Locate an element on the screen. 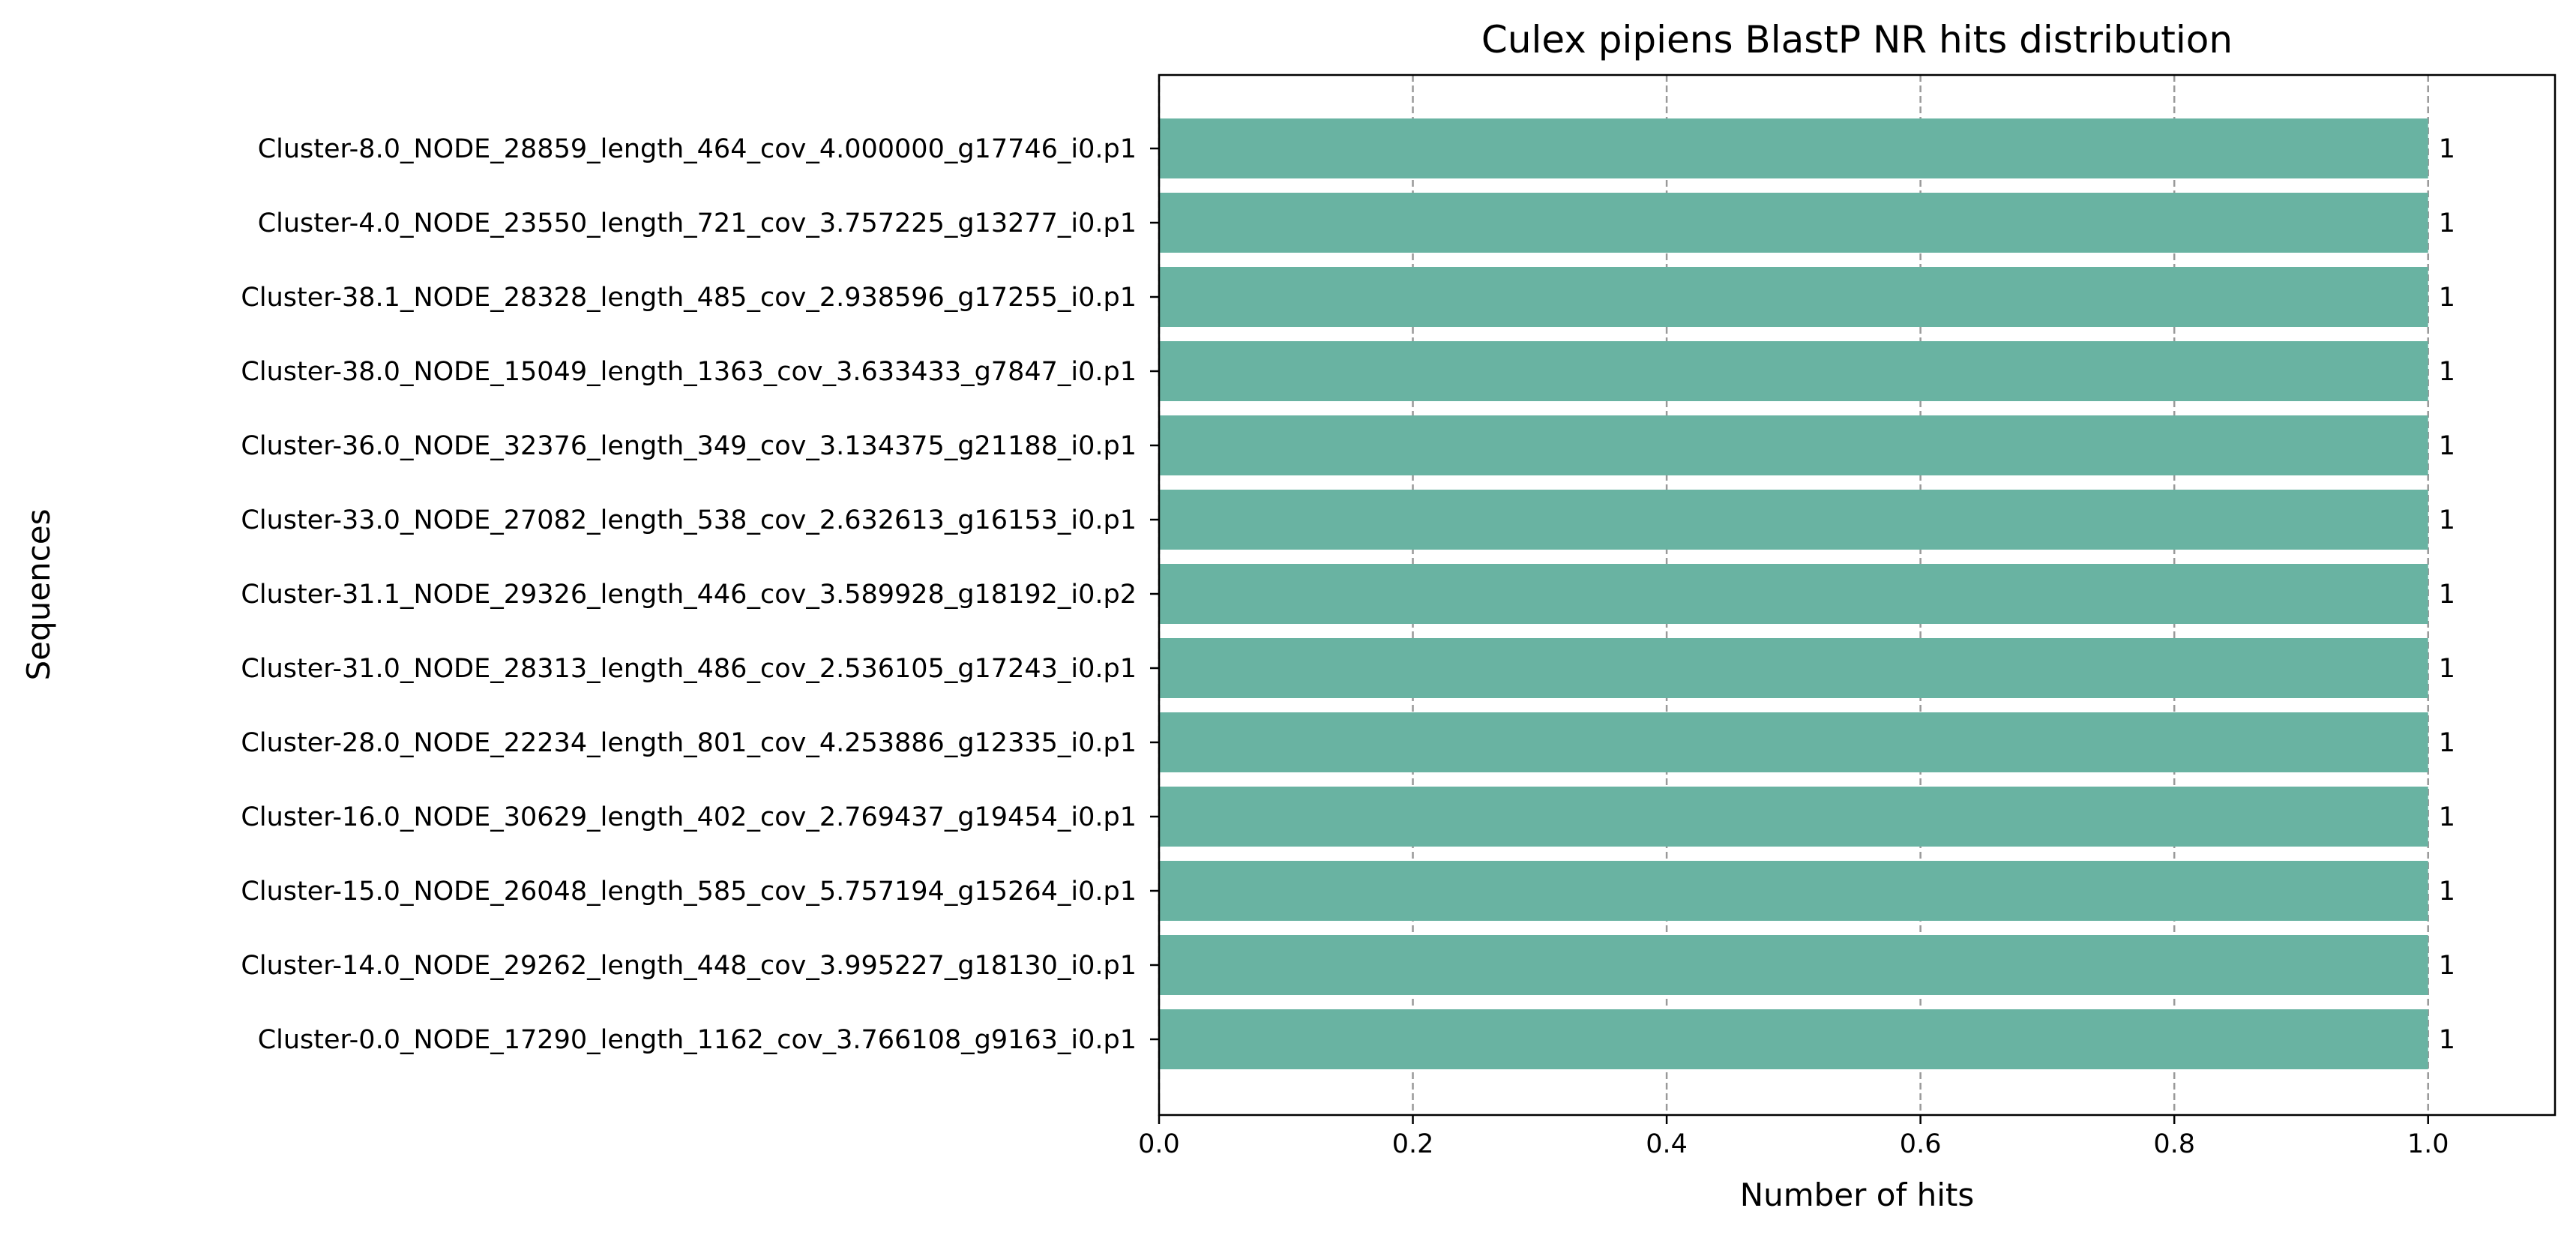  x-axis-title: Number of hits is located at coordinates (1858, 1195).